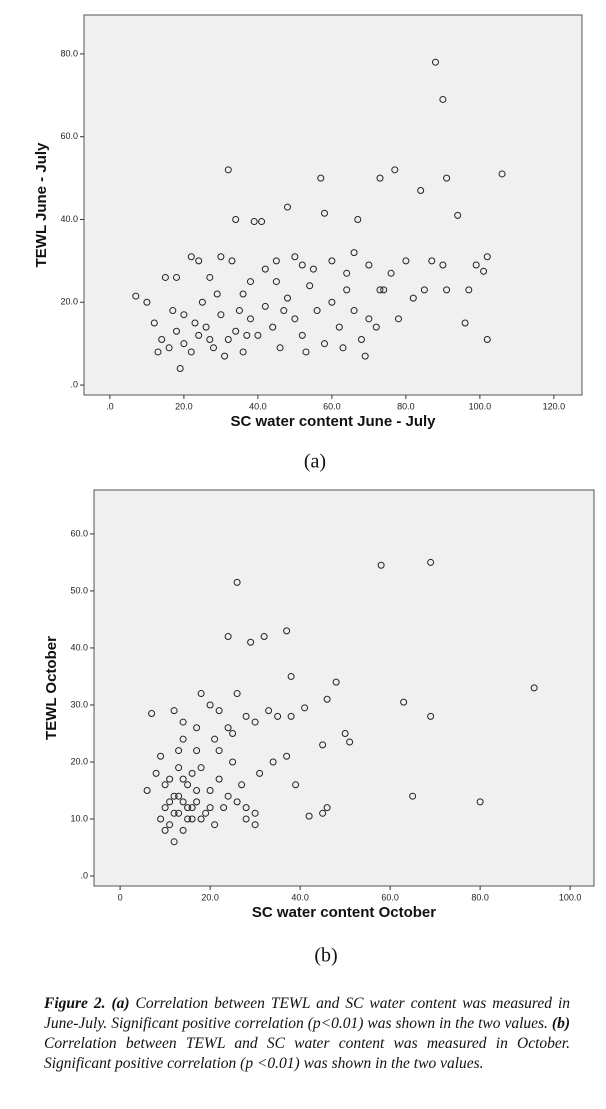 The image size is (606, 1109). I want to click on y-tick-label: .0, so click(84, 875).